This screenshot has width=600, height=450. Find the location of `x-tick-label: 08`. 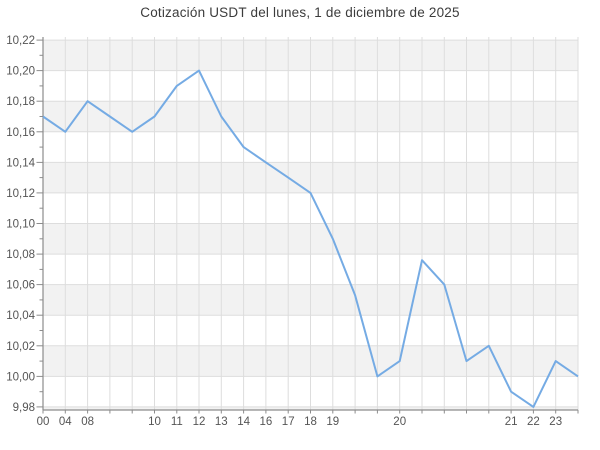

x-tick-label: 08 is located at coordinates (87, 422).